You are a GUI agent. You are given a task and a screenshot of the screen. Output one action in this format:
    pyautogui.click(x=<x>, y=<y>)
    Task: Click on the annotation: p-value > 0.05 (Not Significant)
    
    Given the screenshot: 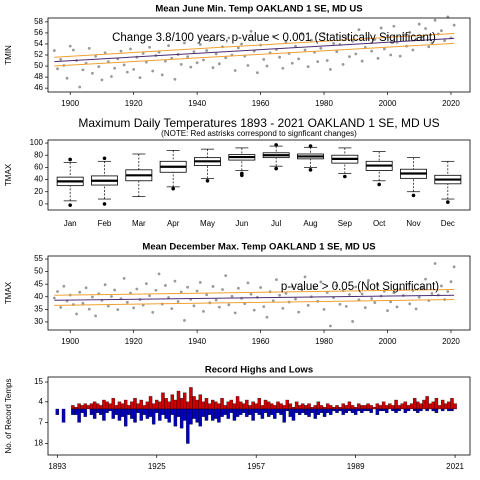 What is the action you would take?
    pyautogui.click(x=360, y=287)
    